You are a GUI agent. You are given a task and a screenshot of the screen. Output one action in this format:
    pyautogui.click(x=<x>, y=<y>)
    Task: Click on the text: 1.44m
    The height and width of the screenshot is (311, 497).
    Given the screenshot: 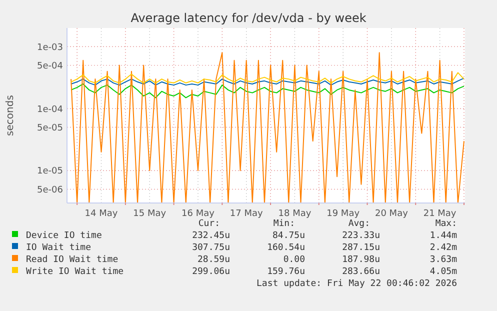 What is the action you would take?
    pyautogui.click(x=443, y=236)
    